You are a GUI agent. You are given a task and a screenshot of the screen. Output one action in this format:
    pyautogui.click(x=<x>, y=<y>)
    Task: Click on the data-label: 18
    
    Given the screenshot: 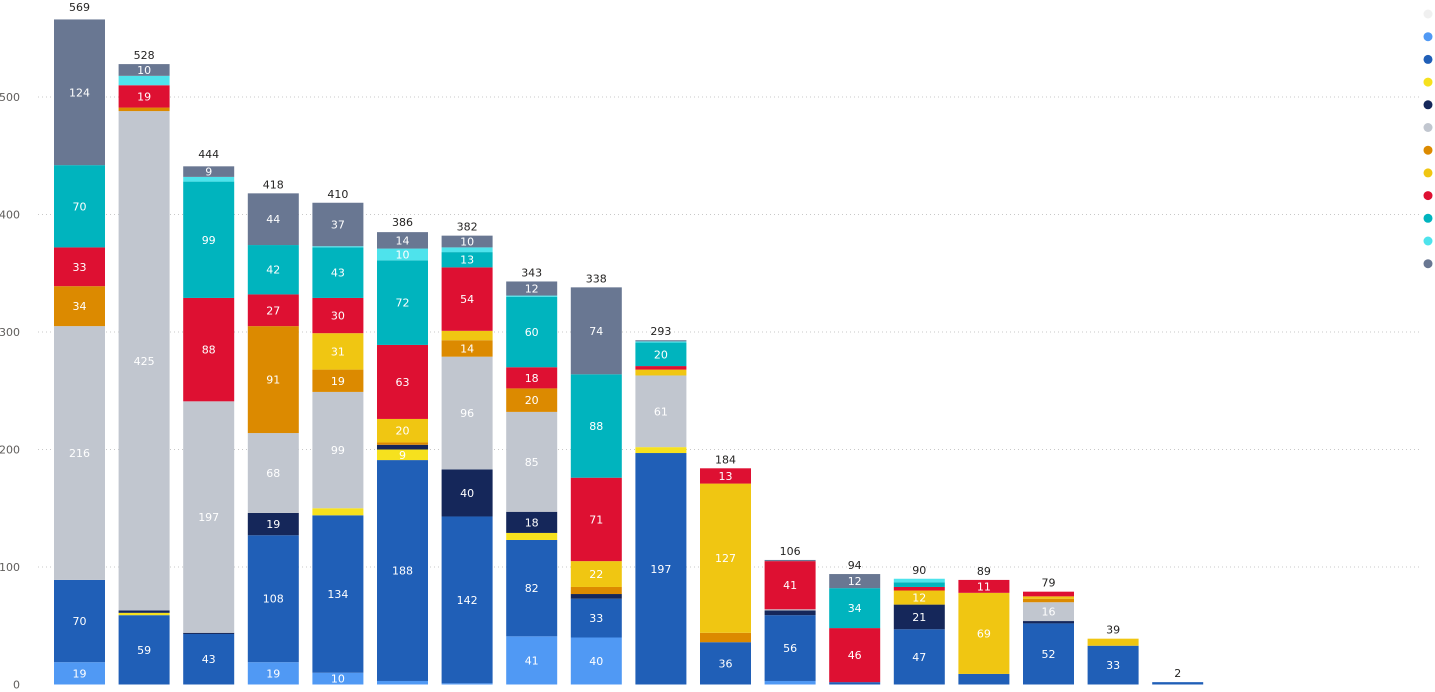 What is the action you would take?
    pyautogui.click(x=532, y=378)
    